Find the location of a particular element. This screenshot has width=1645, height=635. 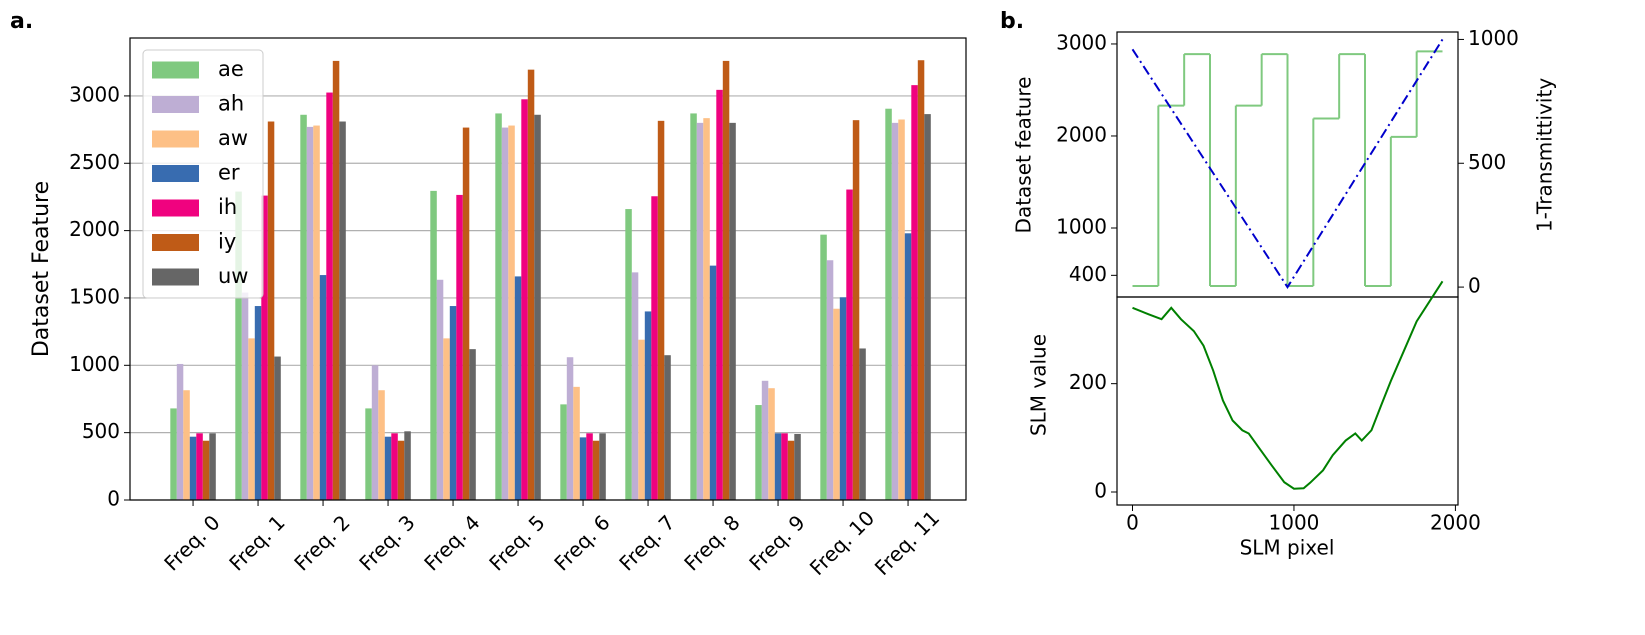

y-tick-label: 400 is located at coordinates (1088, 274).